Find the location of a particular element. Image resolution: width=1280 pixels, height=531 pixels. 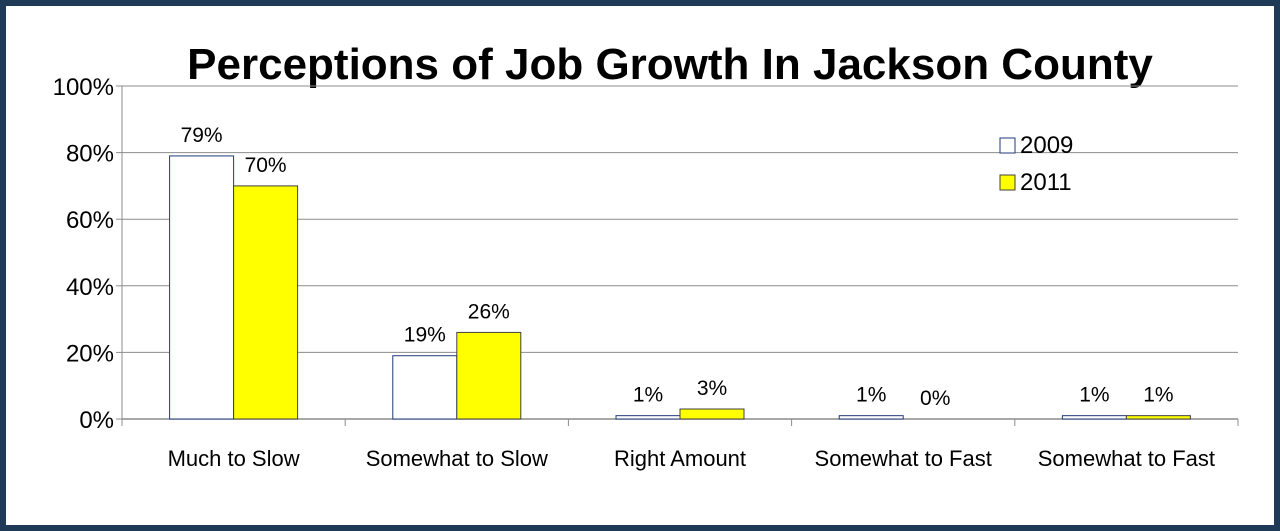

data-label: 79% is located at coordinates (202, 135).